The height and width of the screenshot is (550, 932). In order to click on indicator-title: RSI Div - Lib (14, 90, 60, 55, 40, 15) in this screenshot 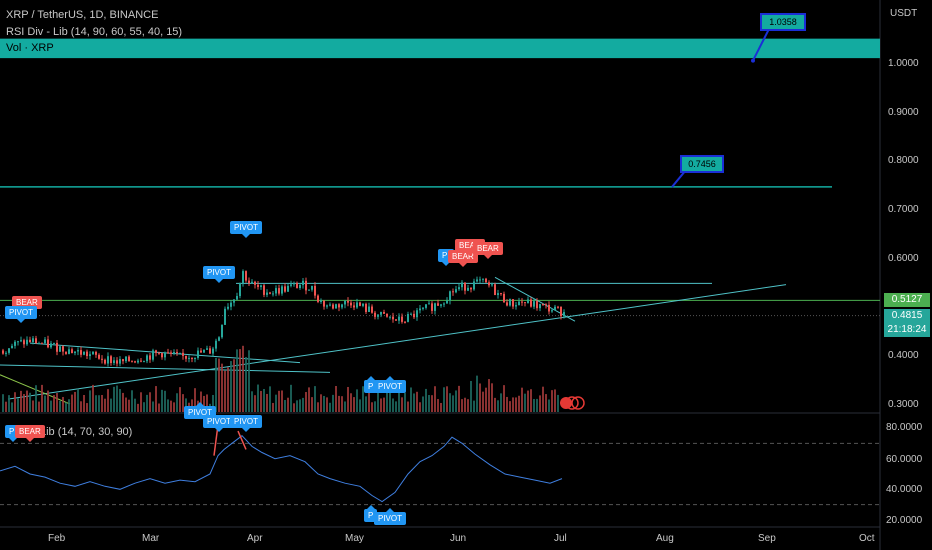, I will do `click(94, 32)`.